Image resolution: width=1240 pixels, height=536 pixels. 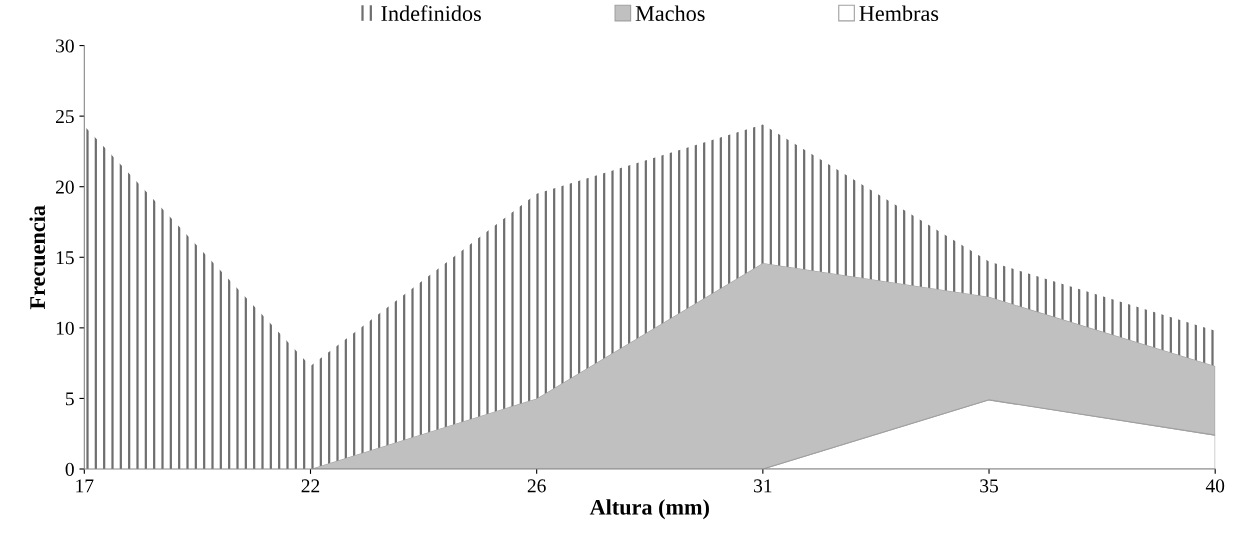 I want to click on y-axis-title: Frecuencia, so click(x=37, y=257).